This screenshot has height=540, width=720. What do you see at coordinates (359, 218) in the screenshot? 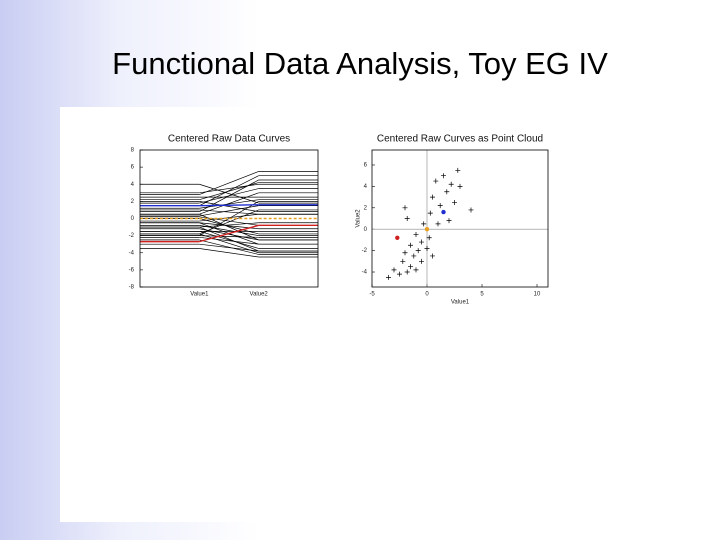
I see `y-axis-label: Value2` at bounding box center [359, 218].